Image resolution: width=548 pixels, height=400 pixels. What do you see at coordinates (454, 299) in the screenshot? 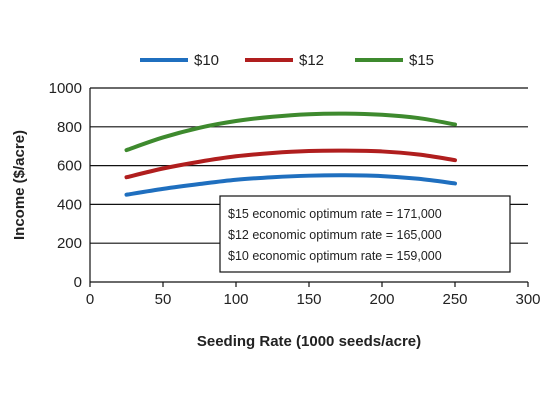
I see `x-tick-label: 250` at bounding box center [454, 299].